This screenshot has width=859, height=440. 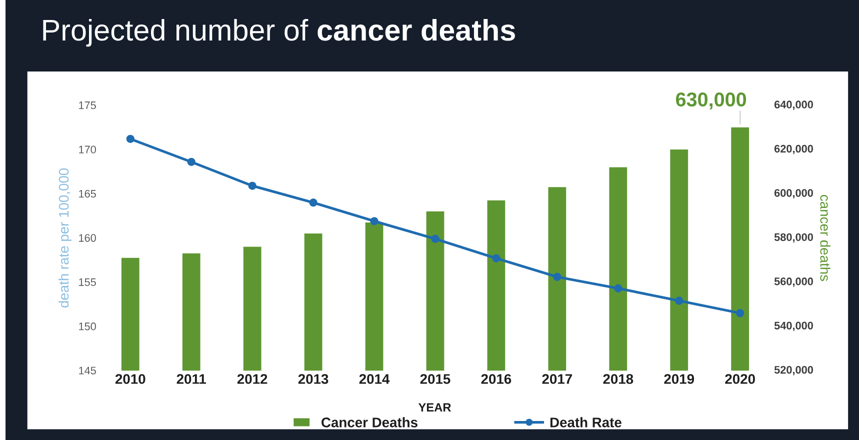 What do you see at coordinates (87, 150) in the screenshot?
I see `y-tick-label: 170` at bounding box center [87, 150].